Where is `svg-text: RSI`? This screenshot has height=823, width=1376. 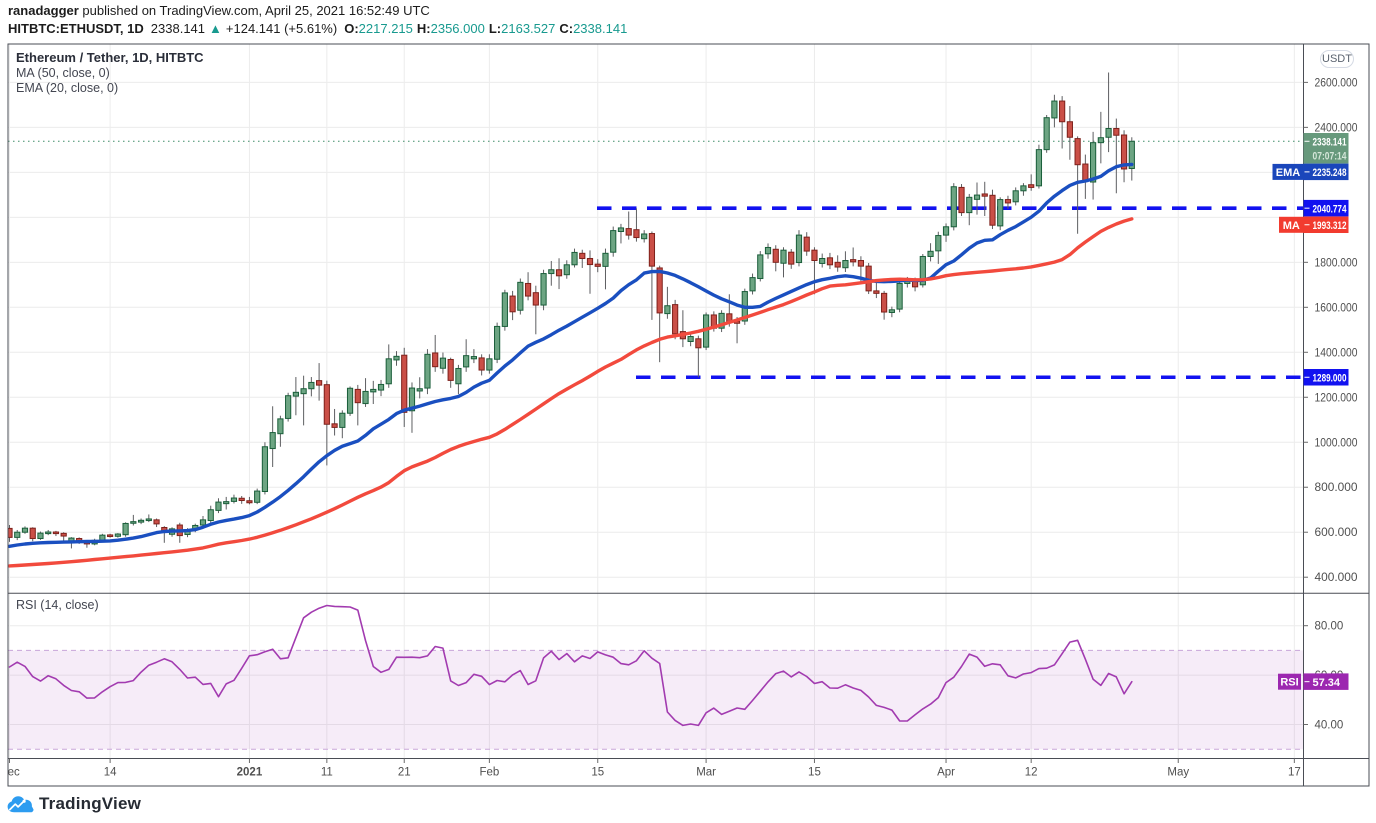
svg-text: RSI is located at coordinates (1289, 683).